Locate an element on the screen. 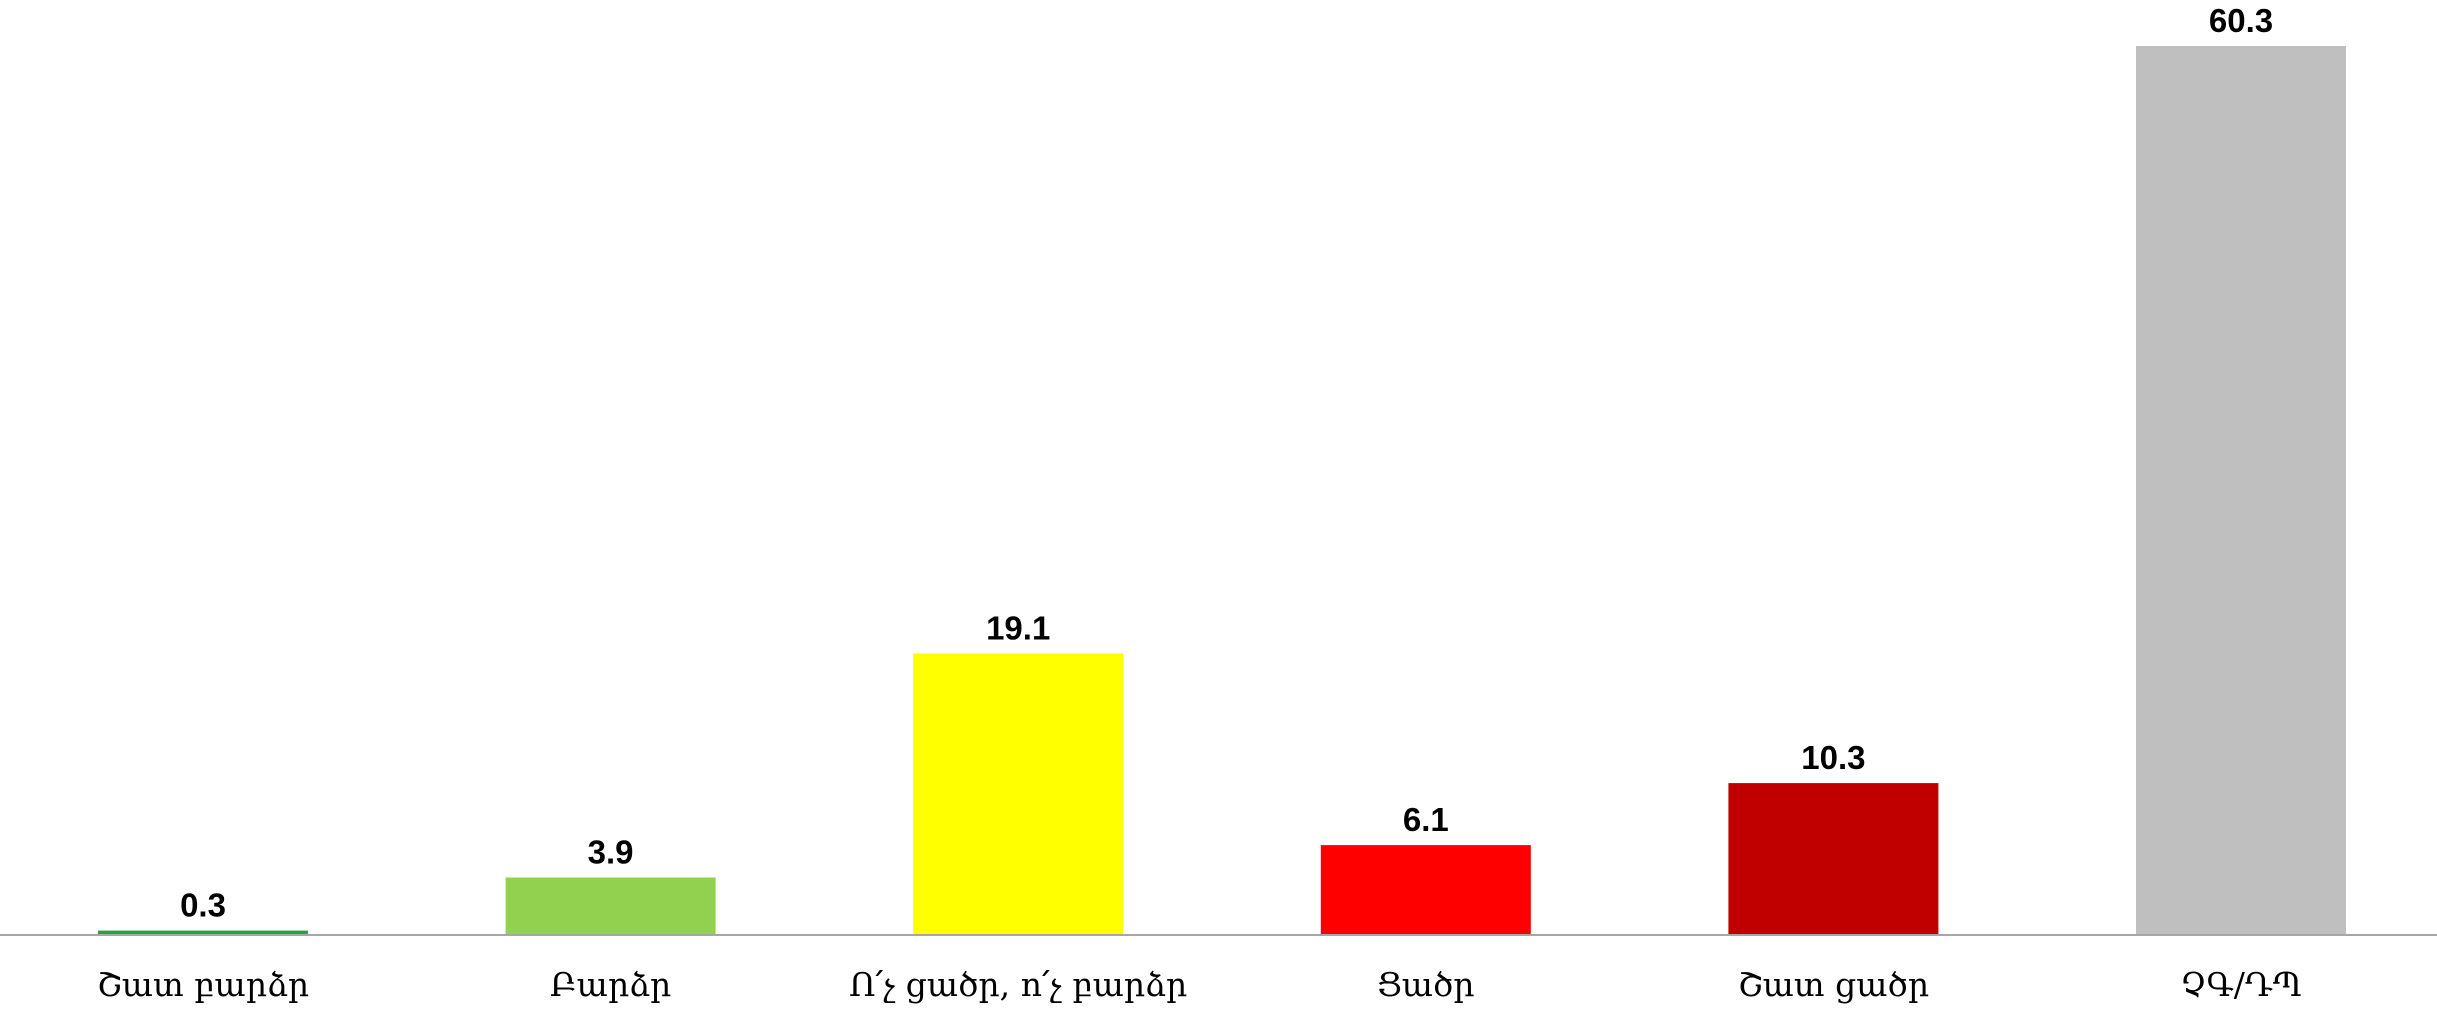 The image size is (2437, 1009). data-label-3: 19.1 is located at coordinates (1018, 627).